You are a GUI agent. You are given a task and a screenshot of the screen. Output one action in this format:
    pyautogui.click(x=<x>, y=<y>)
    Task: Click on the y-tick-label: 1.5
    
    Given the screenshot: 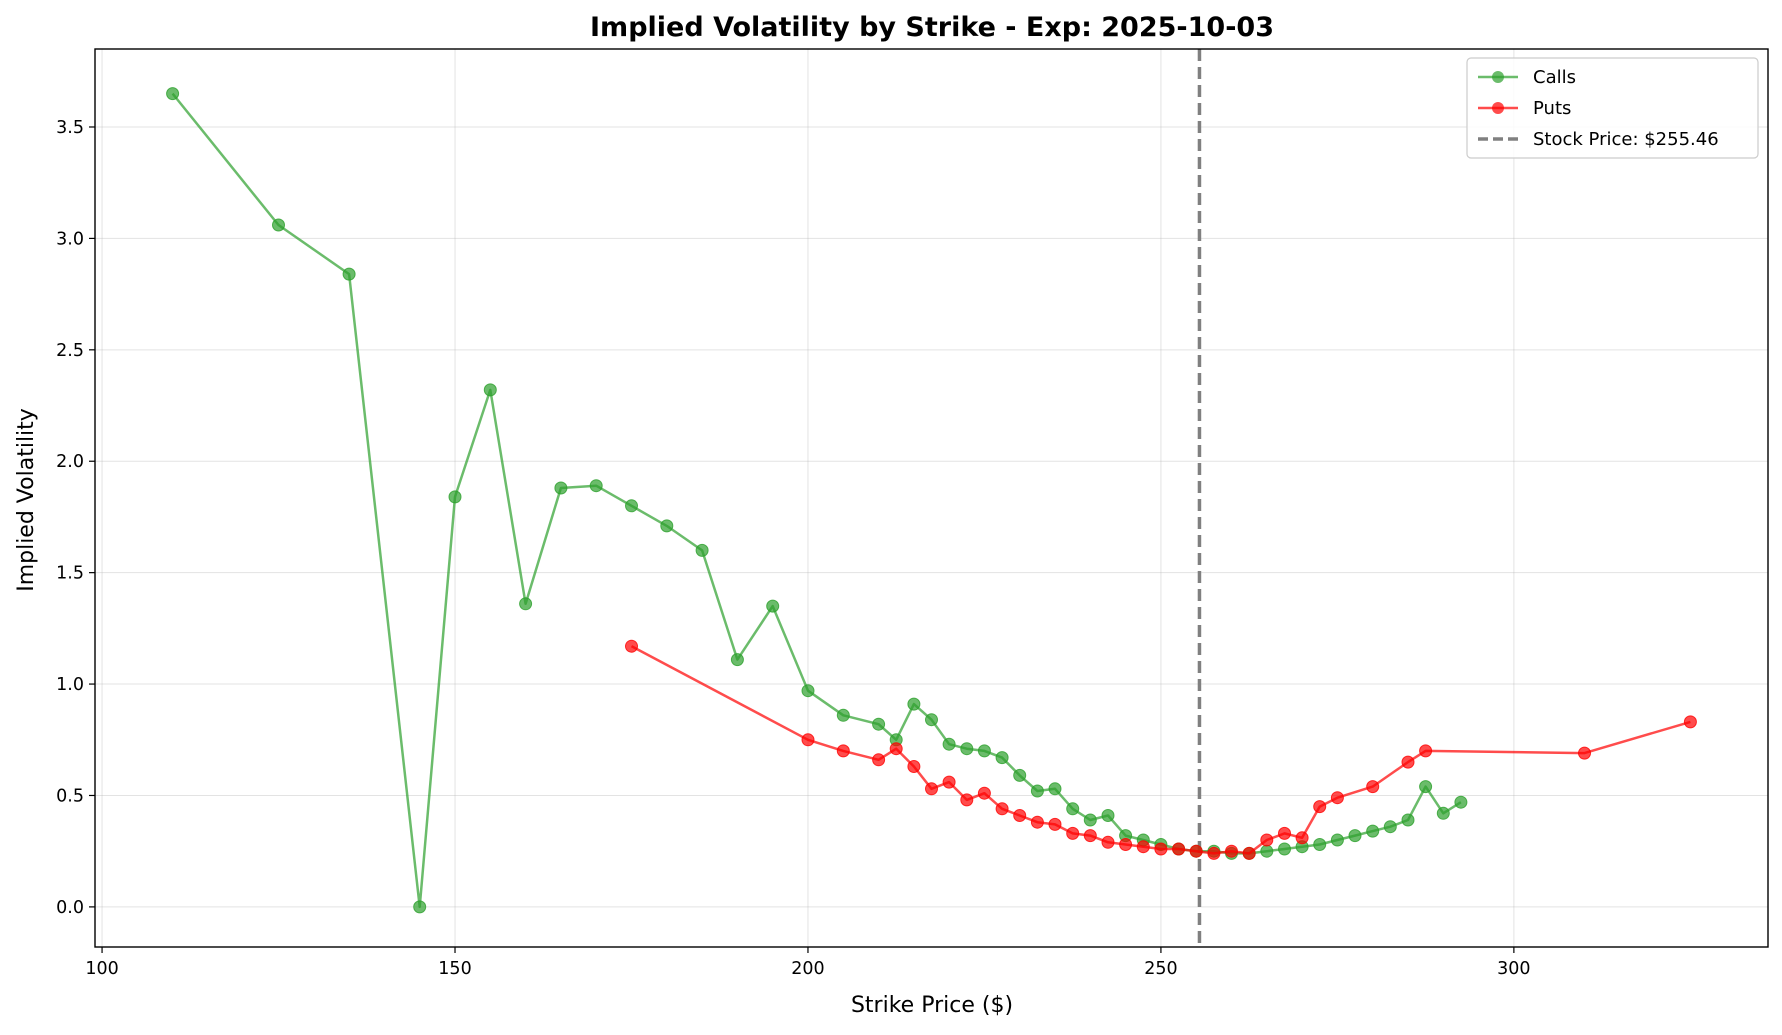 What is the action you would take?
    pyautogui.click(x=70, y=574)
    